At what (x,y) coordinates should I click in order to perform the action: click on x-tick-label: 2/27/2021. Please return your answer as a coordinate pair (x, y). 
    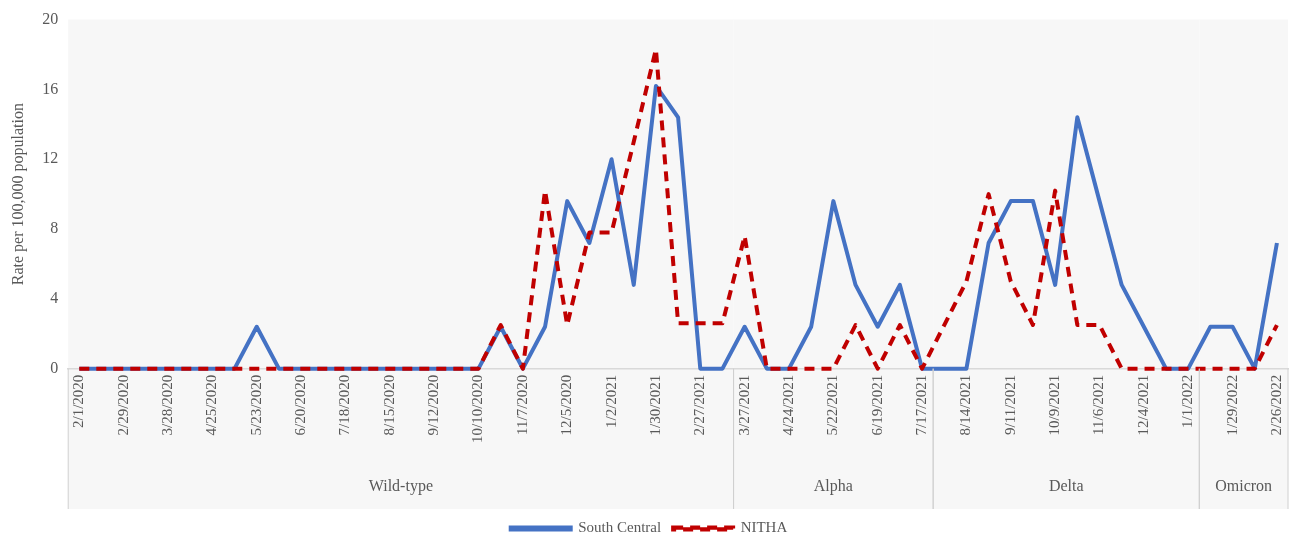
    Looking at the image, I should click on (699, 405).